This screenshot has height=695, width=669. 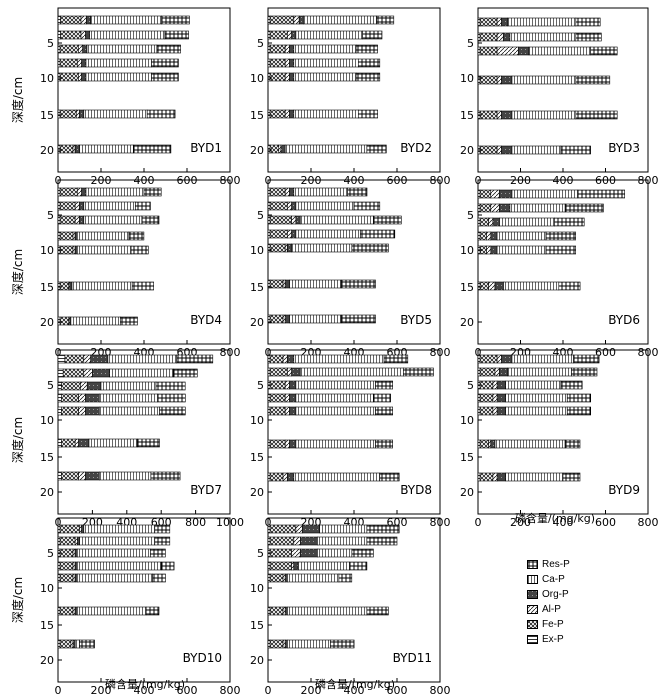 What do you see at coordinates (257, 457) in the screenshot?
I see `y-tick-label: 15` at bounding box center [257, 457].